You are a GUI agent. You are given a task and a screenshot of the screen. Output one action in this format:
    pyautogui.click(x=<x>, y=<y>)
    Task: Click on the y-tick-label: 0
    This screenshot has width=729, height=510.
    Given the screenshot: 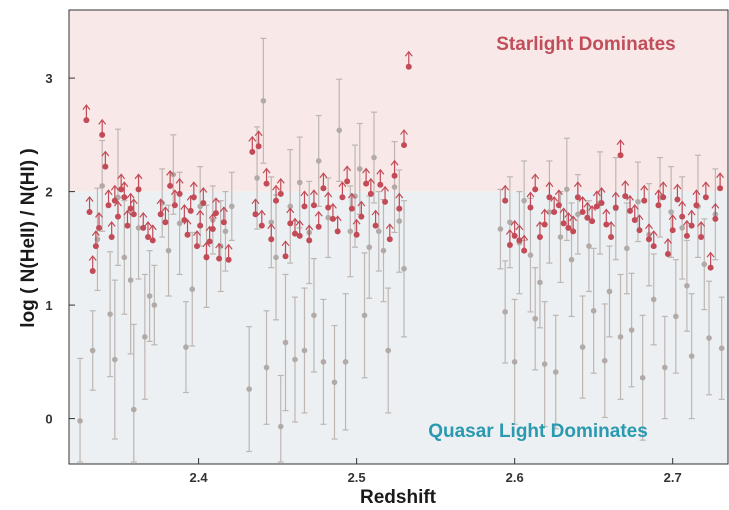 What is the action you would take?
    pyautogui.click(x=48, y=419)
    